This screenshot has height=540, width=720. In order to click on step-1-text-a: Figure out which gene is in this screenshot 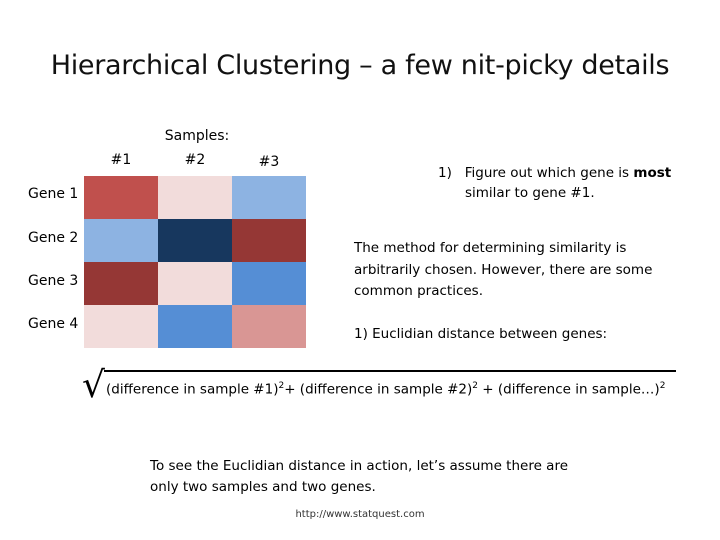, I will do `click(549, 173)`.